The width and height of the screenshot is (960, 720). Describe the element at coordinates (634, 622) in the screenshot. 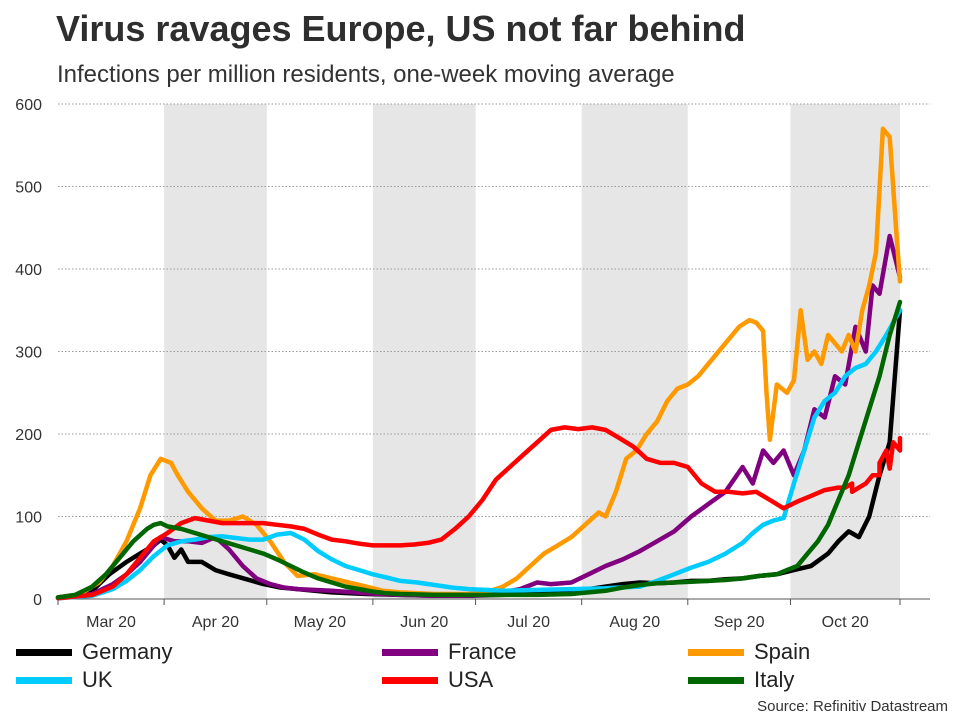

I see `x-tick-label-aug-20: Aug 20` at that location.